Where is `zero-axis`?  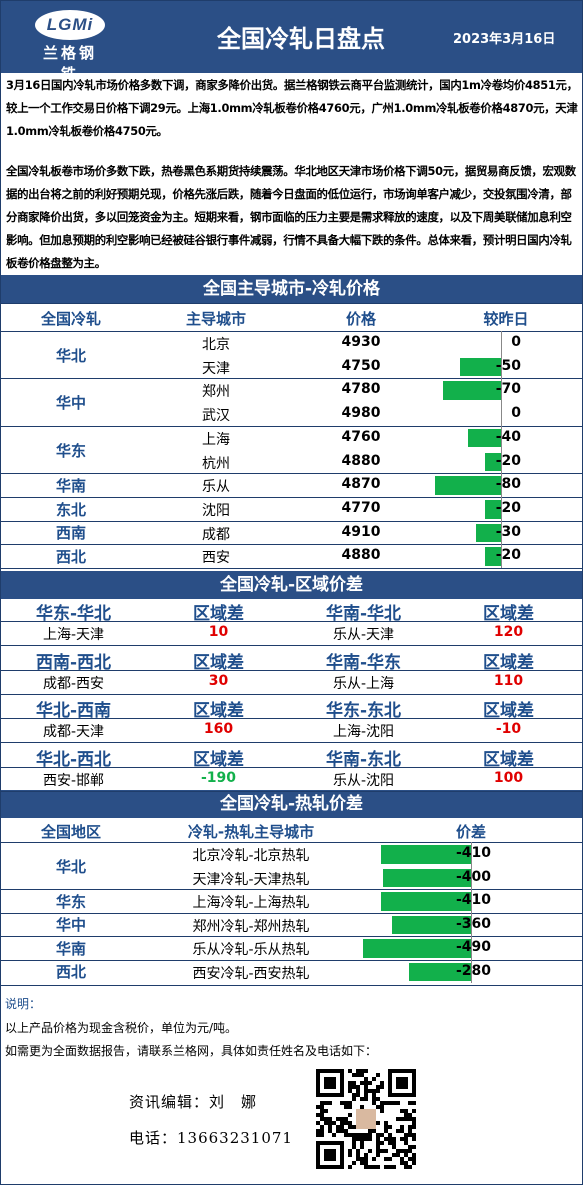 zero-axis is located at coordinates (471, 912).